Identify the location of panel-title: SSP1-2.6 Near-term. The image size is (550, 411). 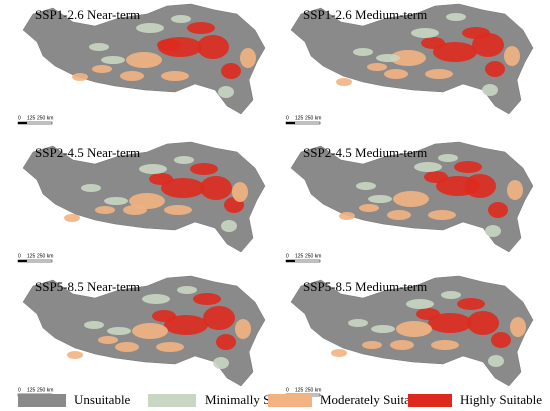
(87, 14).